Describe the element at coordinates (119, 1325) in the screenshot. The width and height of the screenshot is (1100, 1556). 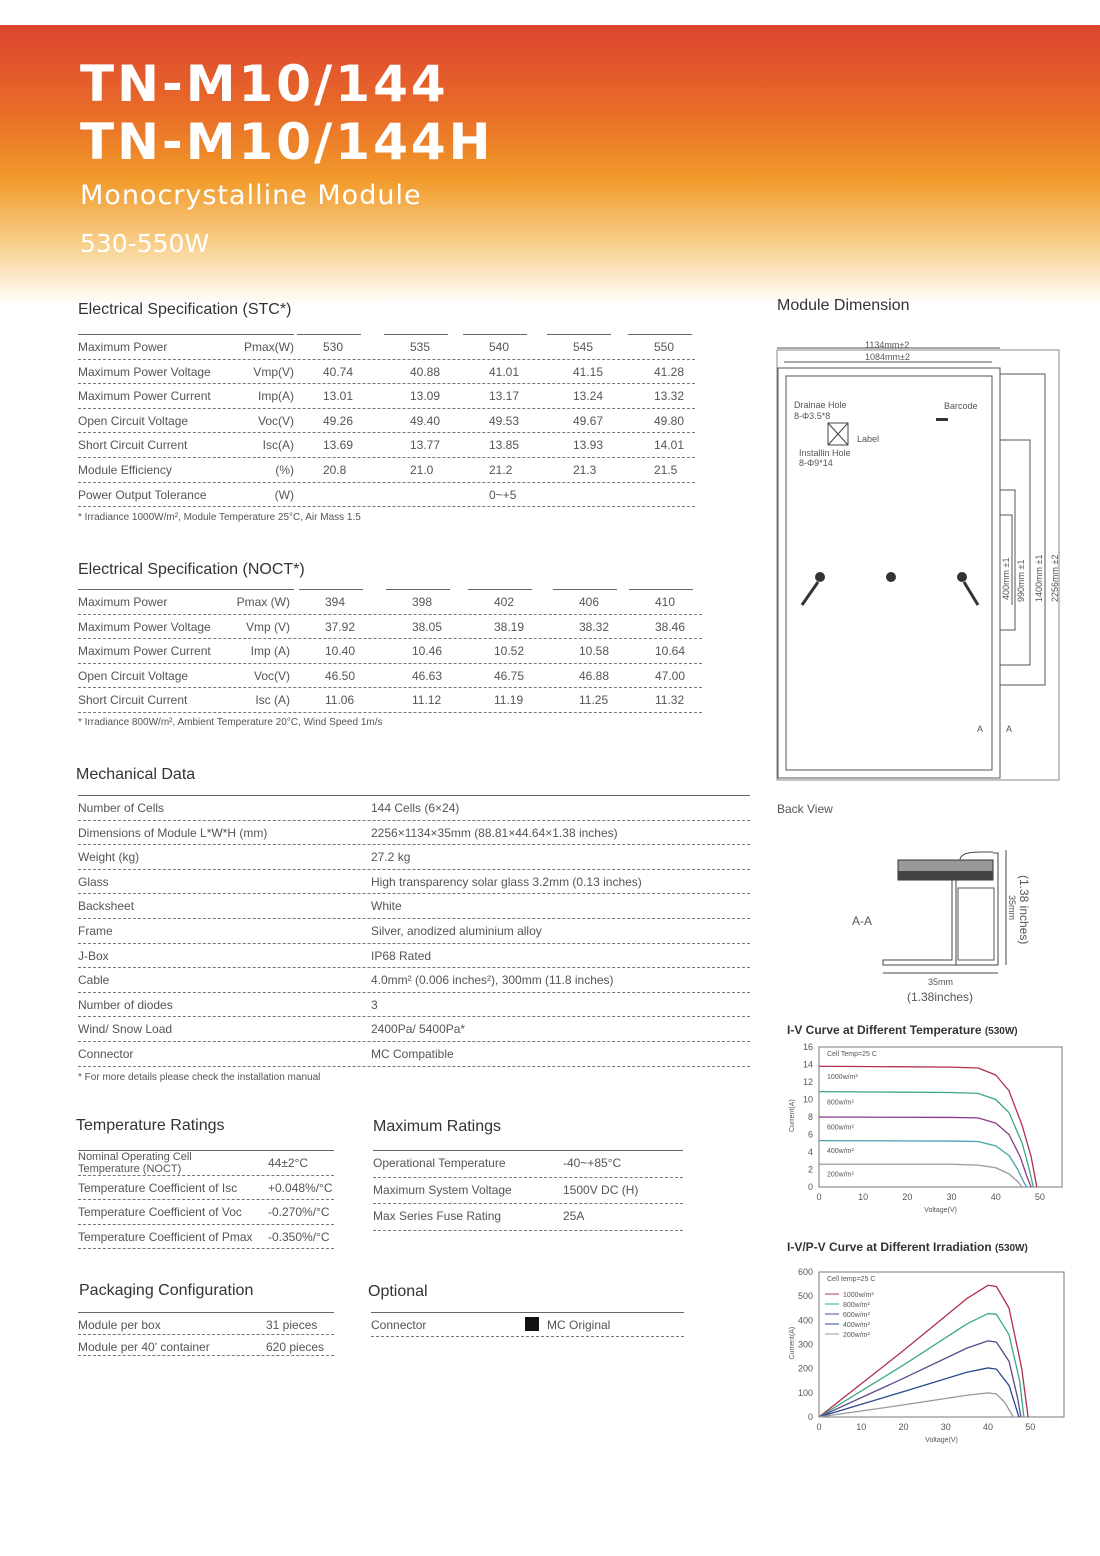
I see `row-label: Module per box` at that location.